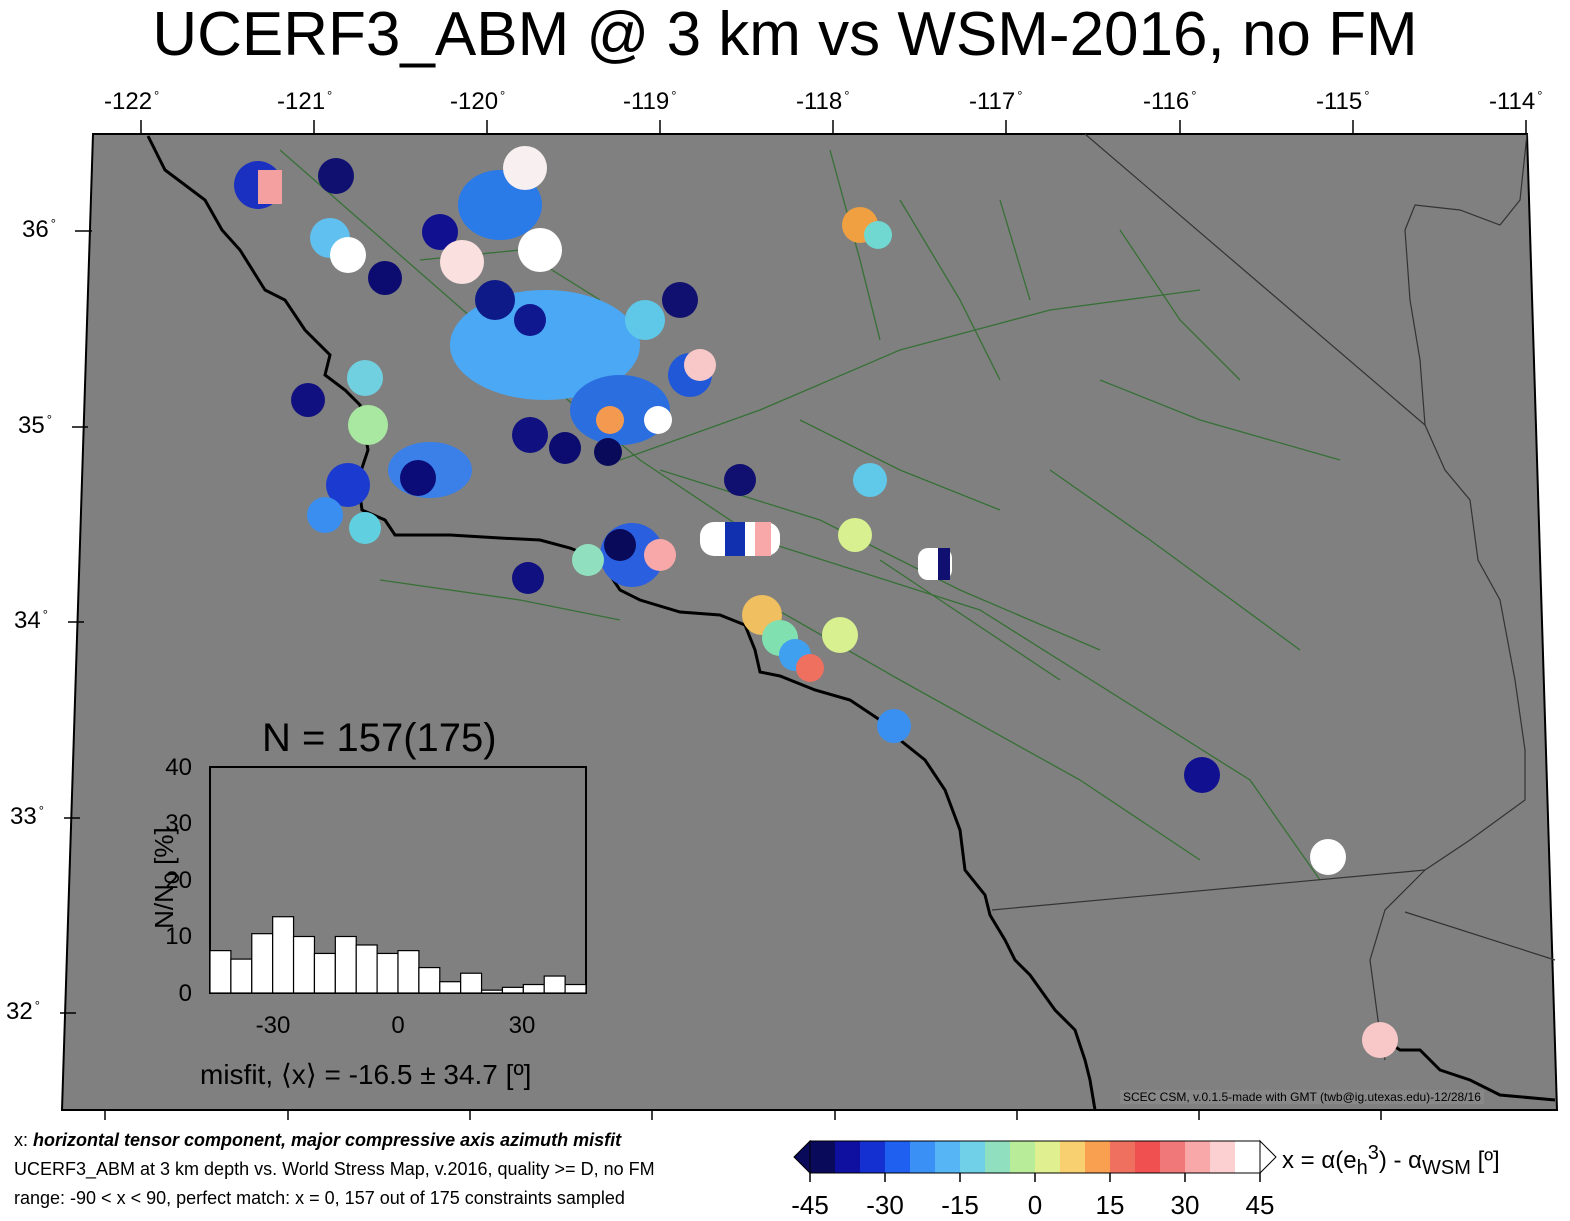  What do you see at coordinates (1035, 1177) in the screenshot?
I see `colorbar-ticks` at bounding box center [1035, 1177].